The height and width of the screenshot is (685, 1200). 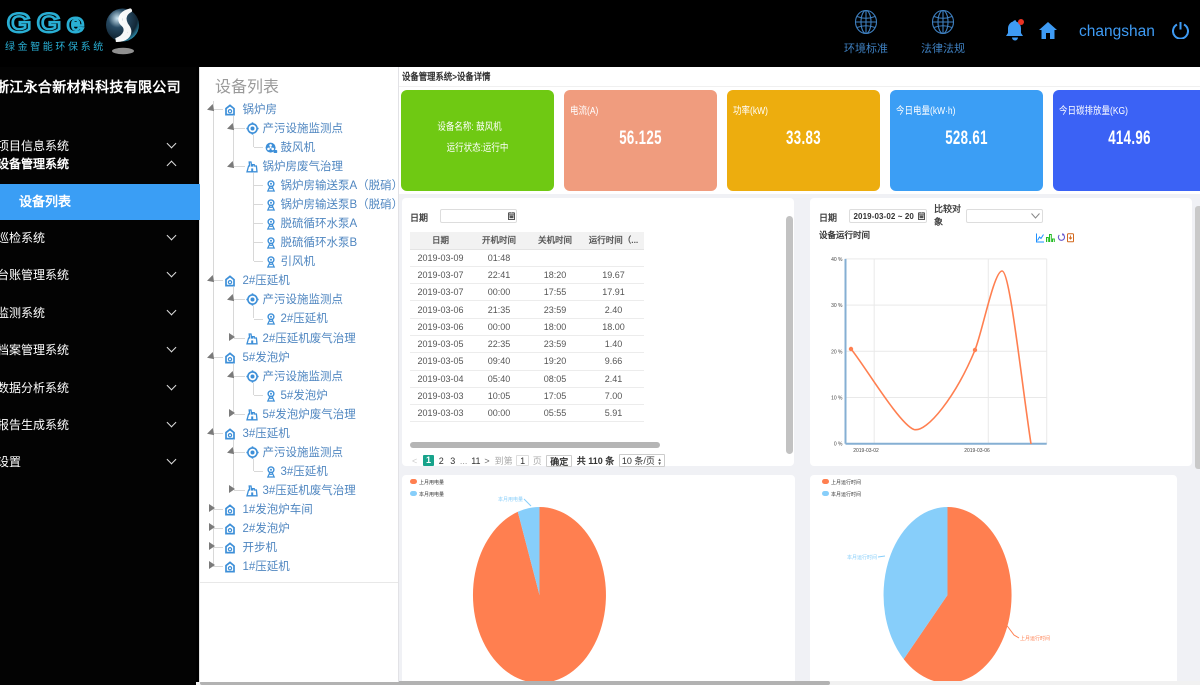 I want to click on svg-text: 本月用电量, so click(x=510, y=499).